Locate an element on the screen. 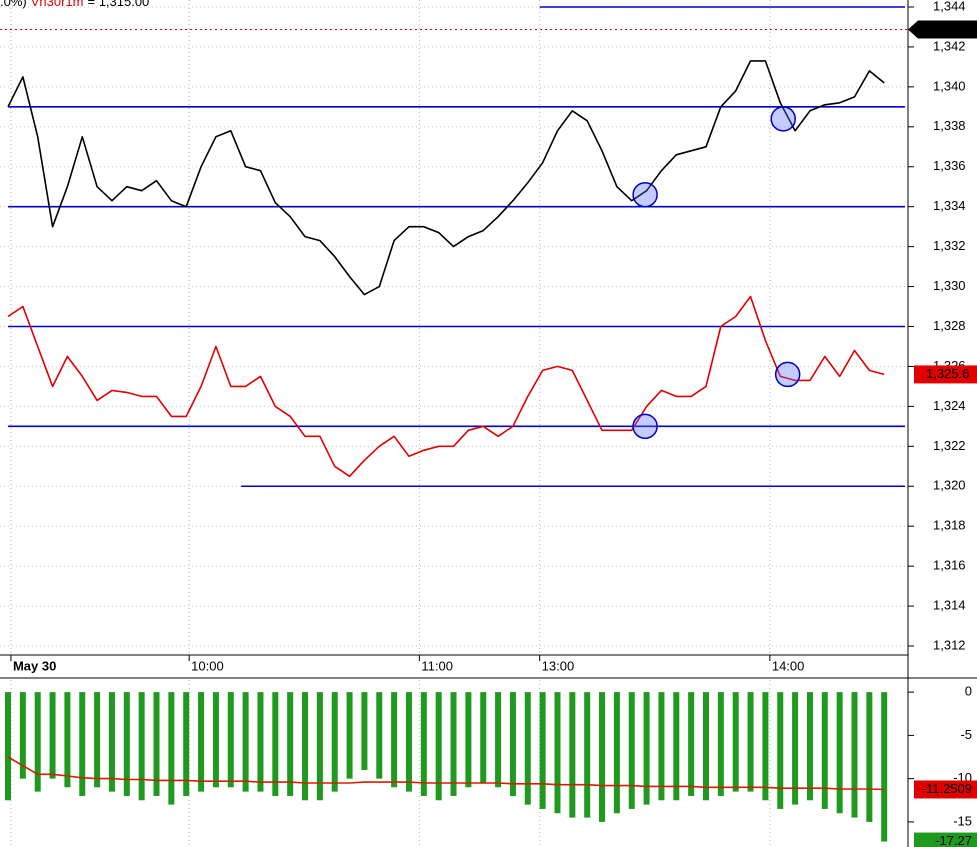 The width and height of the screenshot is (977, 847). y-tick-label: 1,338 is located at coordinates (949, 125).